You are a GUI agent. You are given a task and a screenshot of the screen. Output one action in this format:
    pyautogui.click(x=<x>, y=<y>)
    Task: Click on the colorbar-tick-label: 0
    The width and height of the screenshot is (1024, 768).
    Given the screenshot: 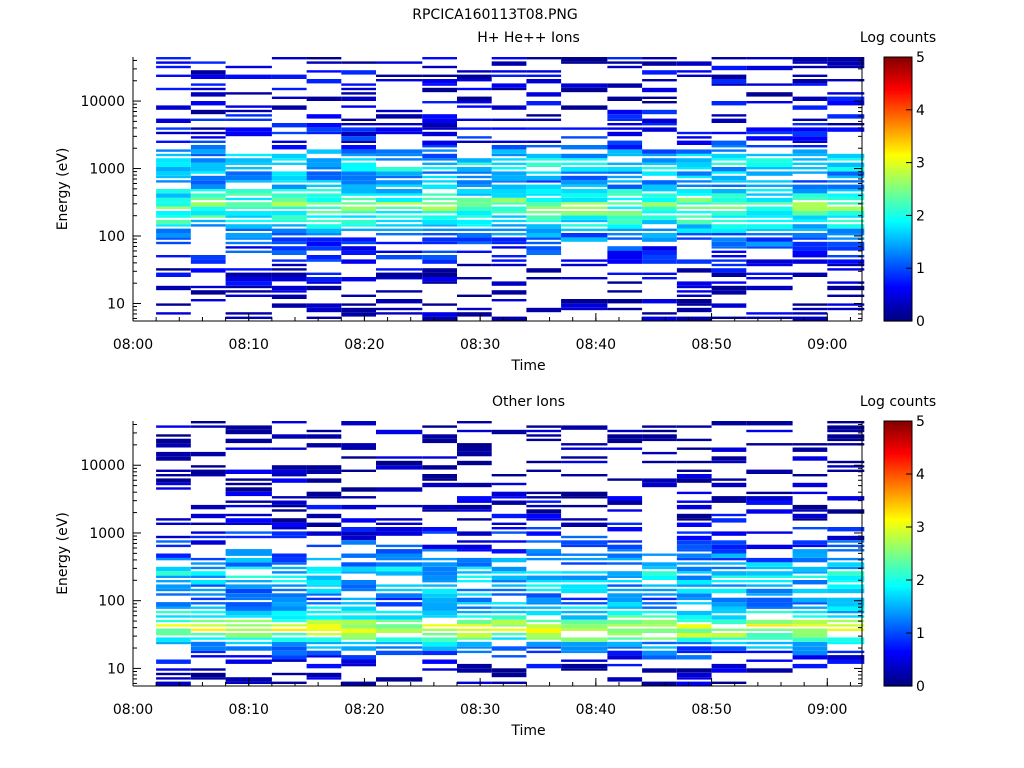 What is the action you would take?
    pyautogui.click(x=920, y=322)
    